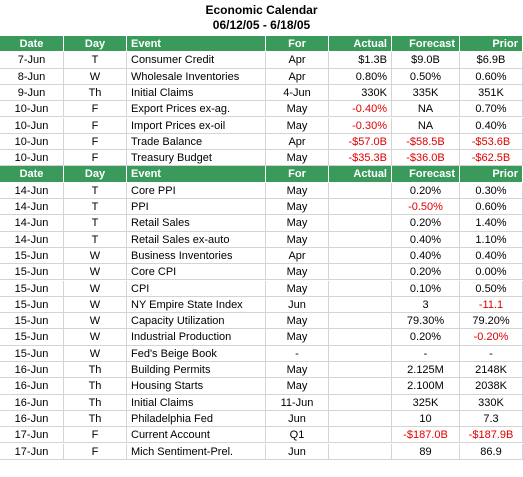  Describe the element at coordinates (196, 158) in the screenshot. I see `table-cell: Treasury Budget` at that location.